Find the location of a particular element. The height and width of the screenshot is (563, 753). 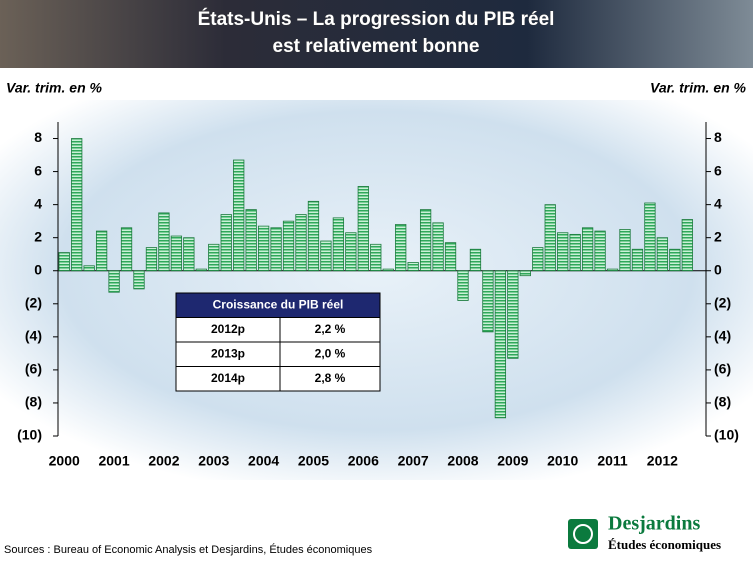

header-bg is located at coordinates (376, 34).